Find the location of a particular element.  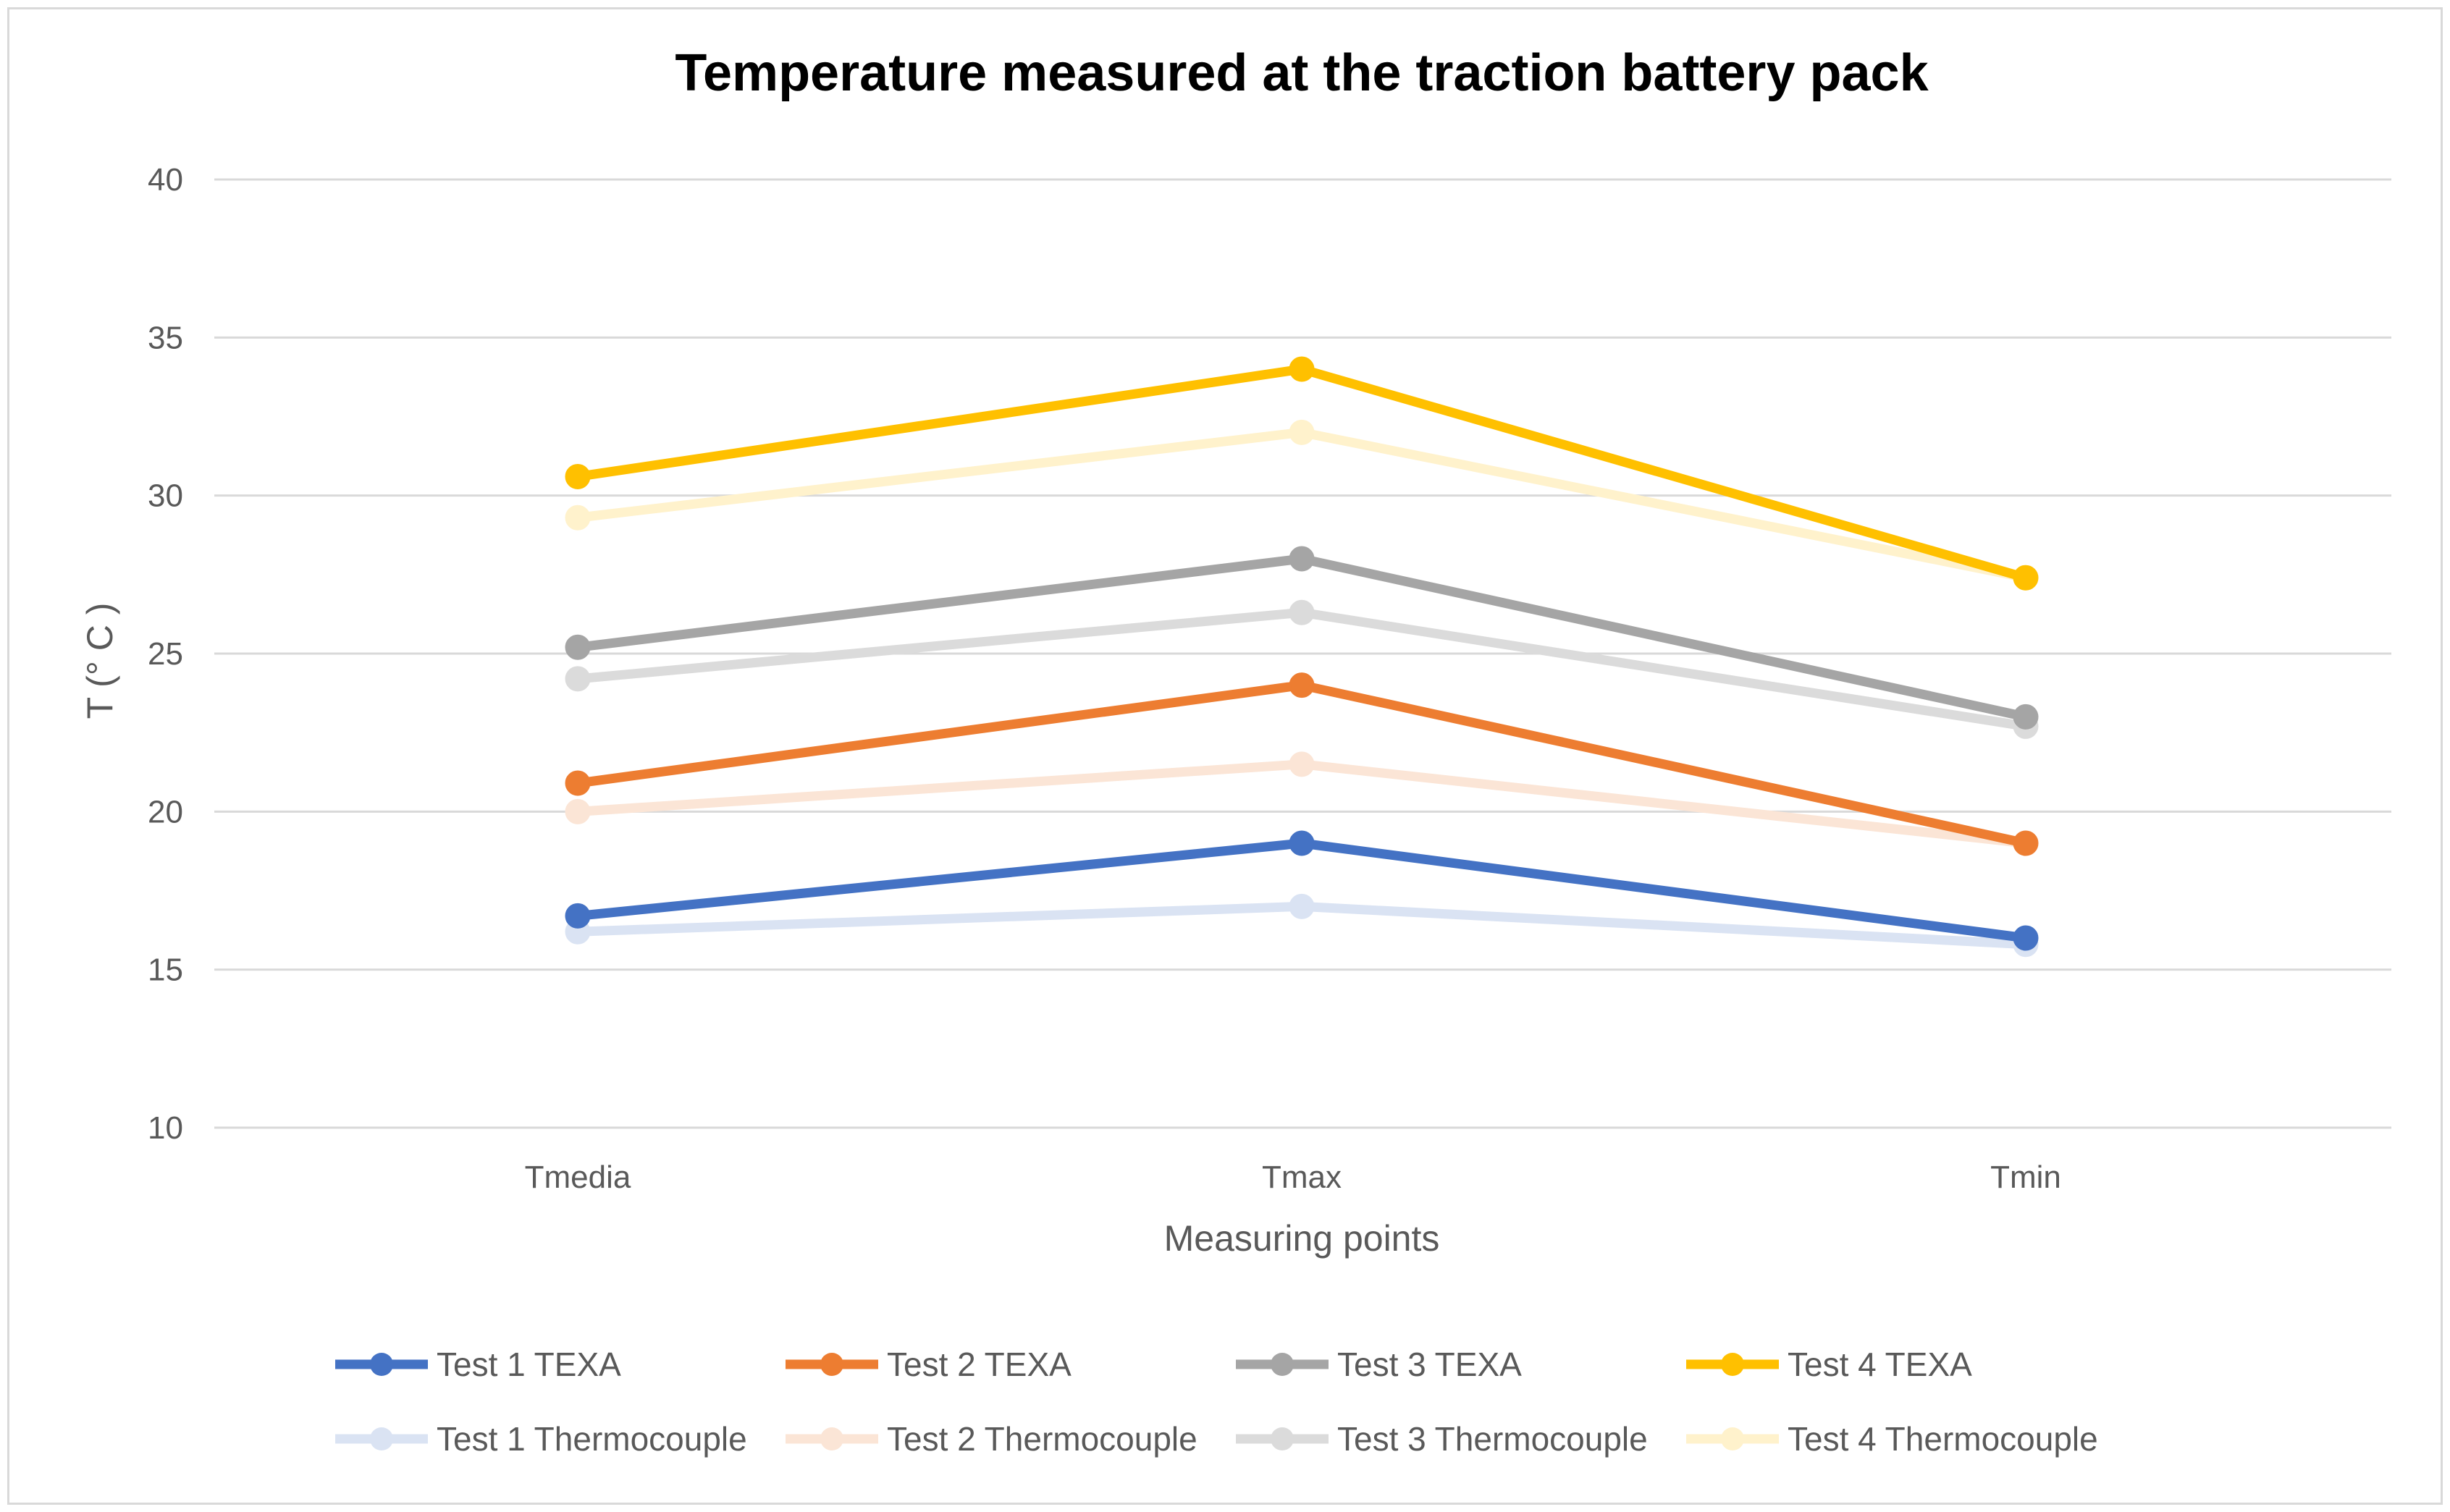

x-tick-label-tmax: Tmax is located at coordinates (1302, 1177).